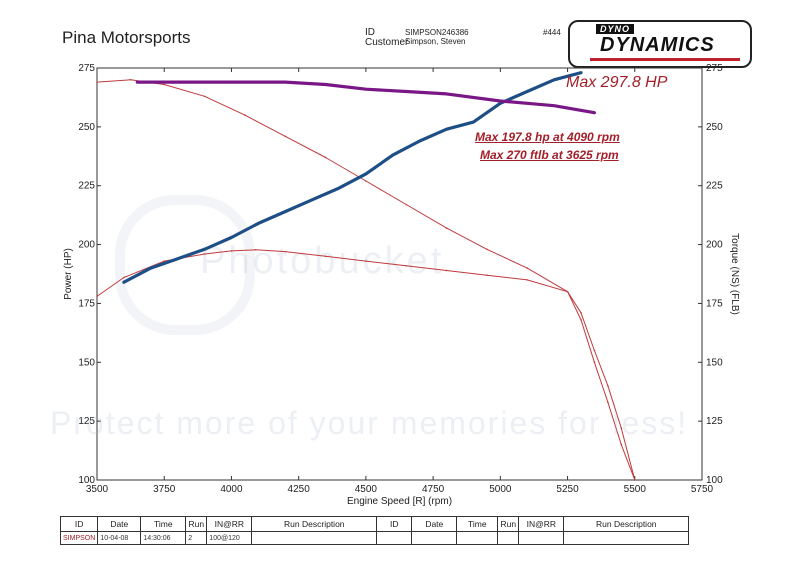  Describe the element at coordinates (500, 489) in the screenshot. I see `x-tick-label: 5000` at that location.